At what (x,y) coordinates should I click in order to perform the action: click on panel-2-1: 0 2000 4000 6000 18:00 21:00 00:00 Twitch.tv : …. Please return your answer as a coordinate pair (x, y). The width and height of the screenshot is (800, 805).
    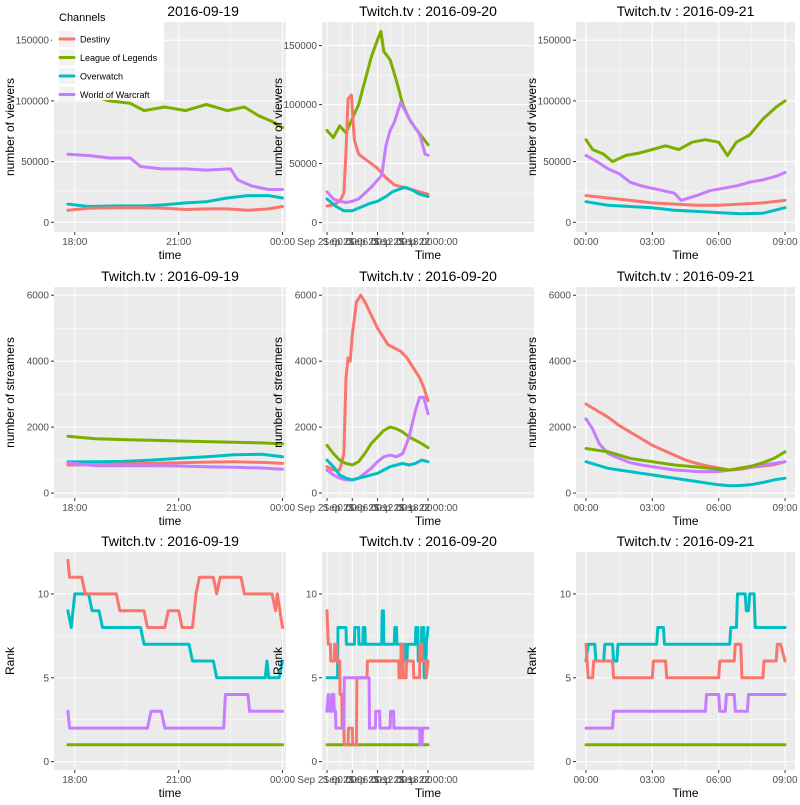
    Looking at the image, I should click on (149, 398).